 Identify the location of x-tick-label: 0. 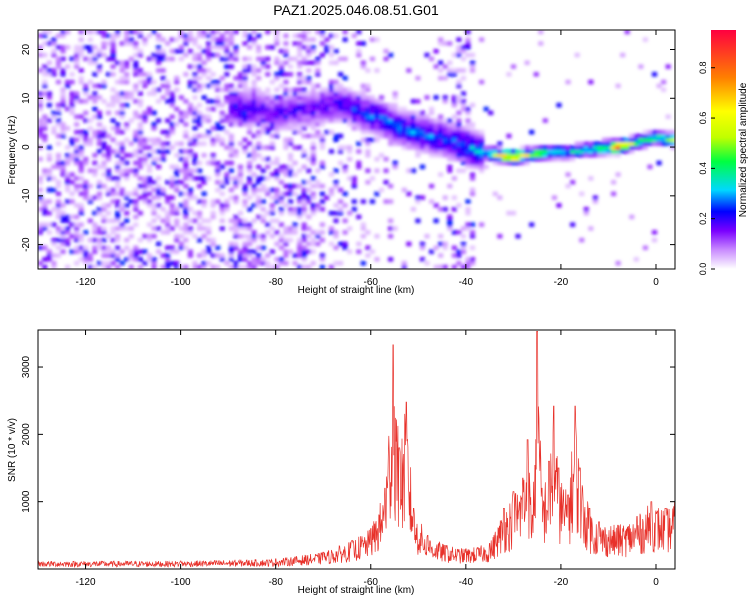
(656, 582).